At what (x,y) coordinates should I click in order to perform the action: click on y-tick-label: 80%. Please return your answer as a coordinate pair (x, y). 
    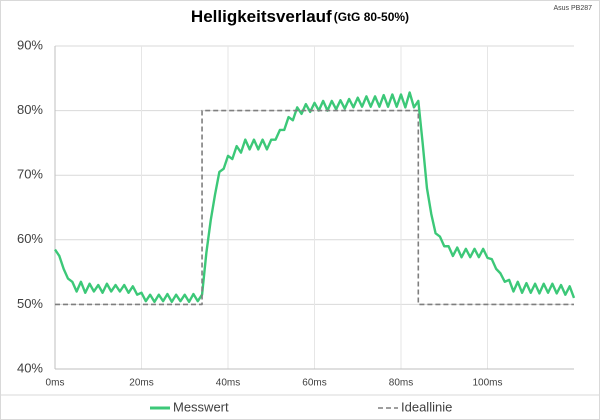
    Looking at the image, I should click on (30, 109).